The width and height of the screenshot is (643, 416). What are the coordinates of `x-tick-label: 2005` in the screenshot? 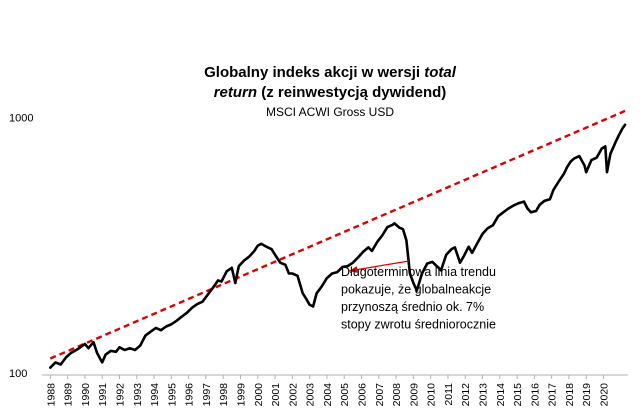 It's located at (345, 395).